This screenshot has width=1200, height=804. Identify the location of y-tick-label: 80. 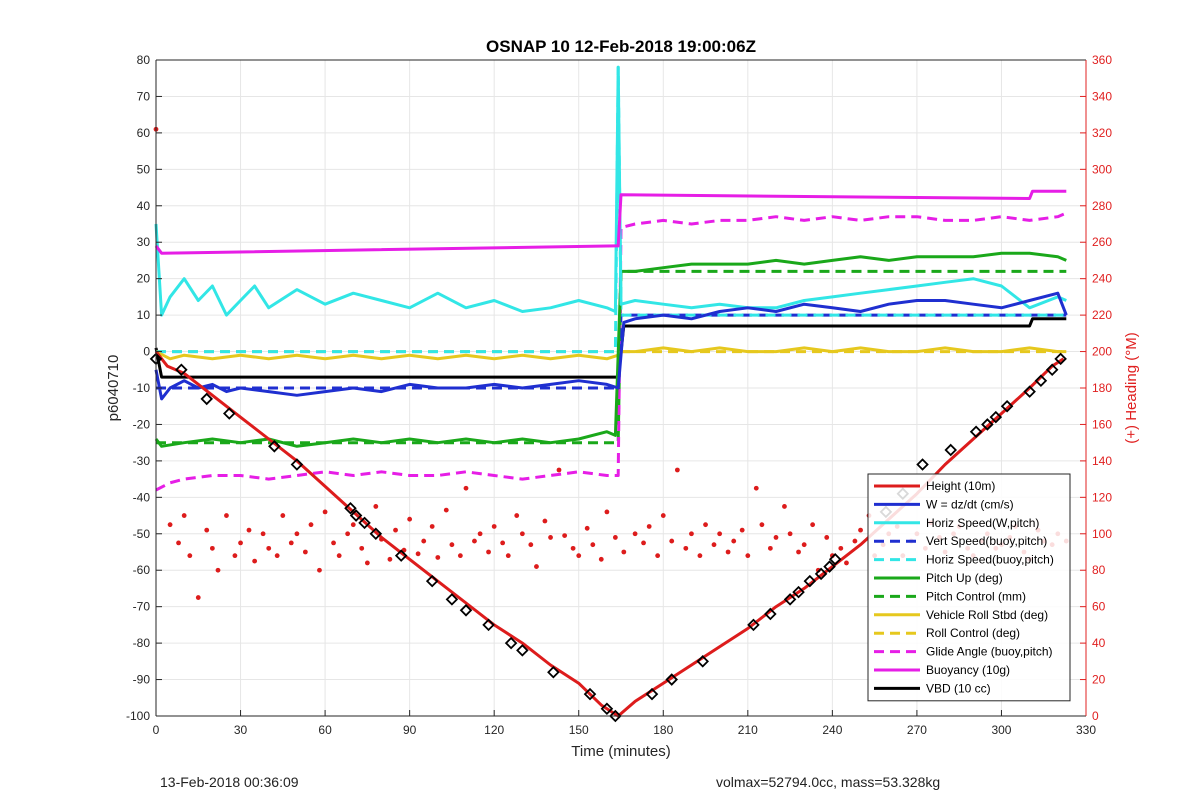
(144, 60).